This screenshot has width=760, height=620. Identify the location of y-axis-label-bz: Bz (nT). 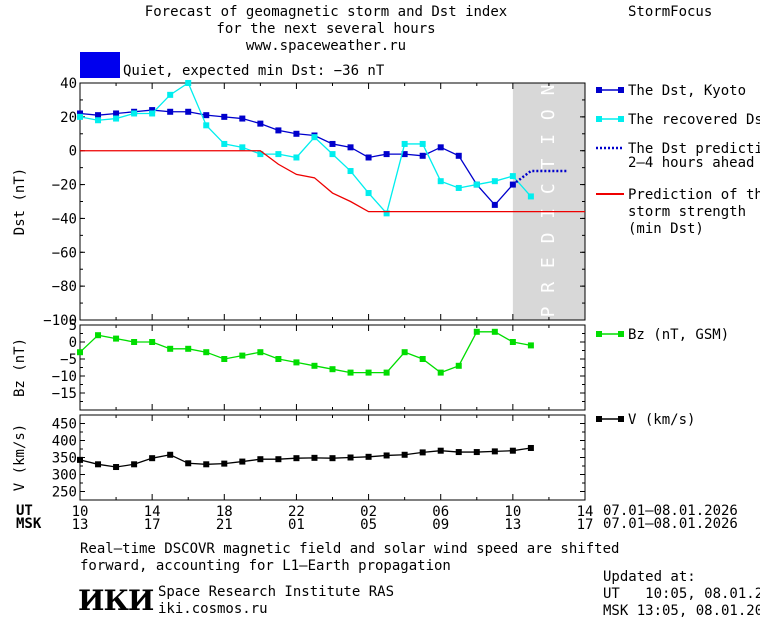
(20, 367).